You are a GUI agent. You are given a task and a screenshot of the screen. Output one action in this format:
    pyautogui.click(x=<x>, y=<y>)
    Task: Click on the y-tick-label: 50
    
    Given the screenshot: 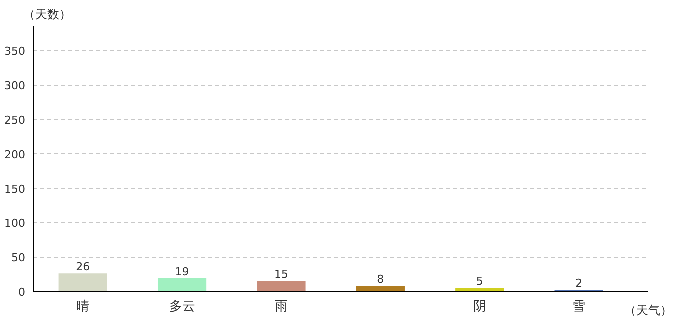 What is the action you would take?
    pyautogui.click(x=19, y=258)
    